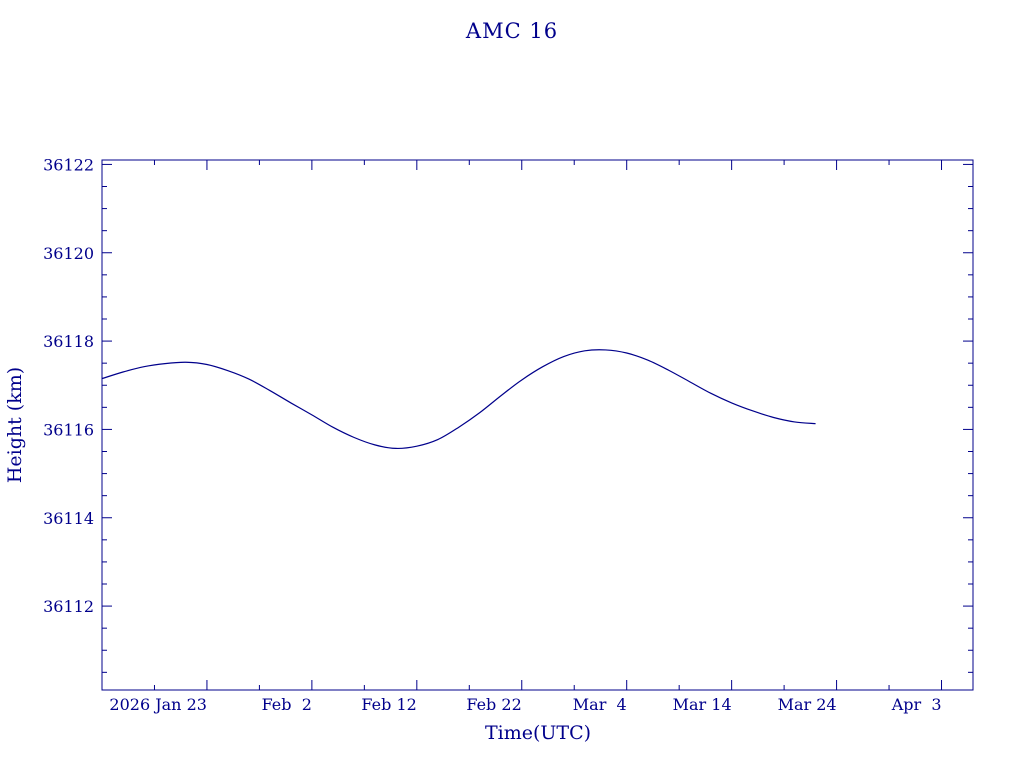 The image size is (1024, 768). Describe the element at coordinates (68, 518) in the screenshot. I see `y-tick-label: 36114` at that location.